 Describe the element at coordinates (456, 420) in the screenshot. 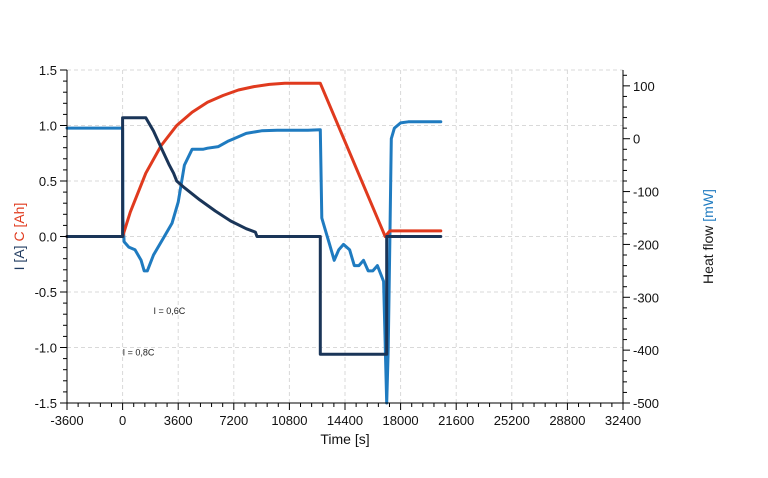

I see `x-tick-label: 21600` at that location.